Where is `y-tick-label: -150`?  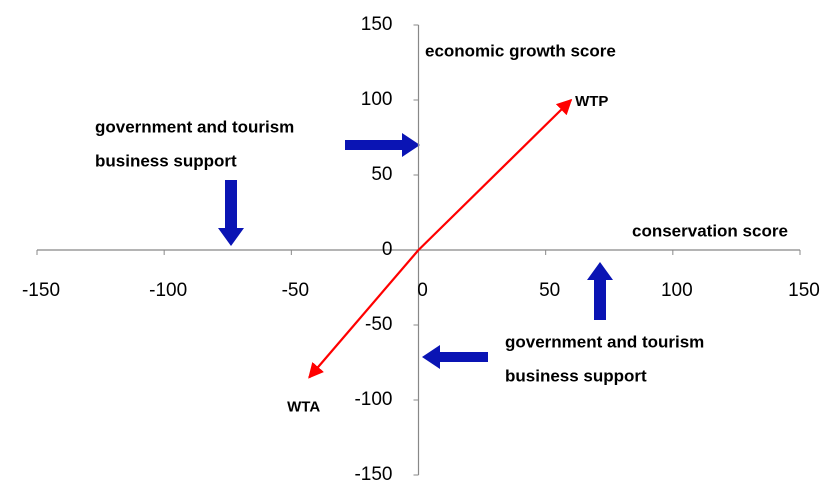
y-tick-label: -150 is located at coordinates (373, 472).